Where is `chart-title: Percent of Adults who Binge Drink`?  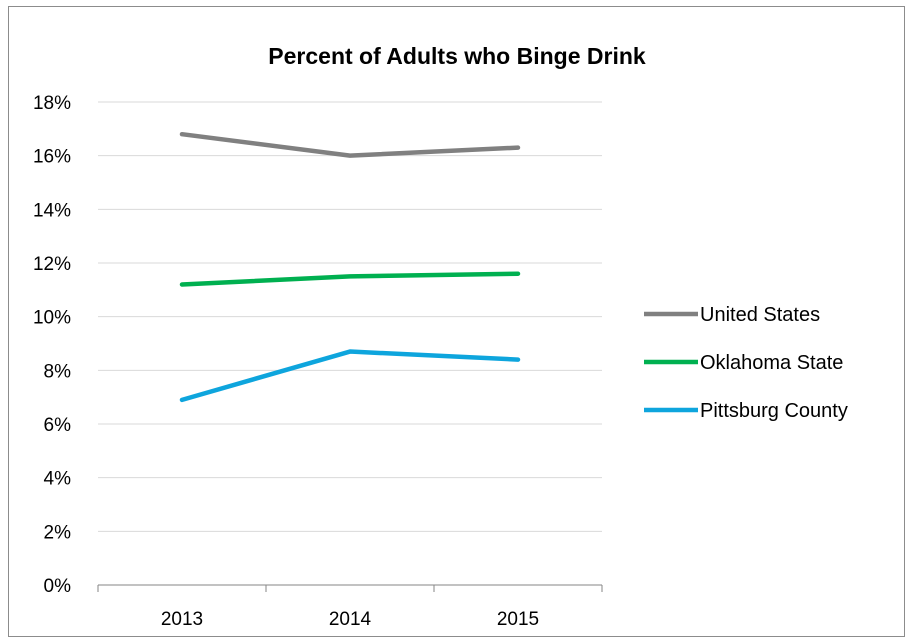
chart-title: Percent of Adults who Binge Drink is located at coordinates (457, 56).